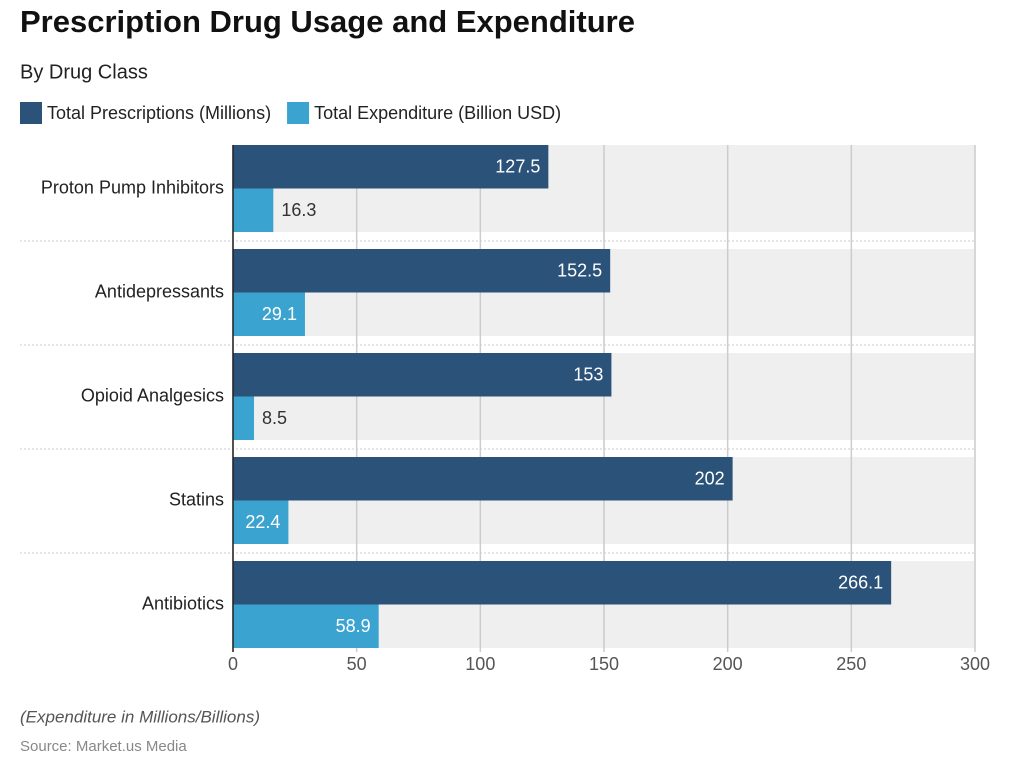 Image resolution: width=1024 pixels, height=767 pixels. I want to click on x-tick-label: 0, so click(233, 664).